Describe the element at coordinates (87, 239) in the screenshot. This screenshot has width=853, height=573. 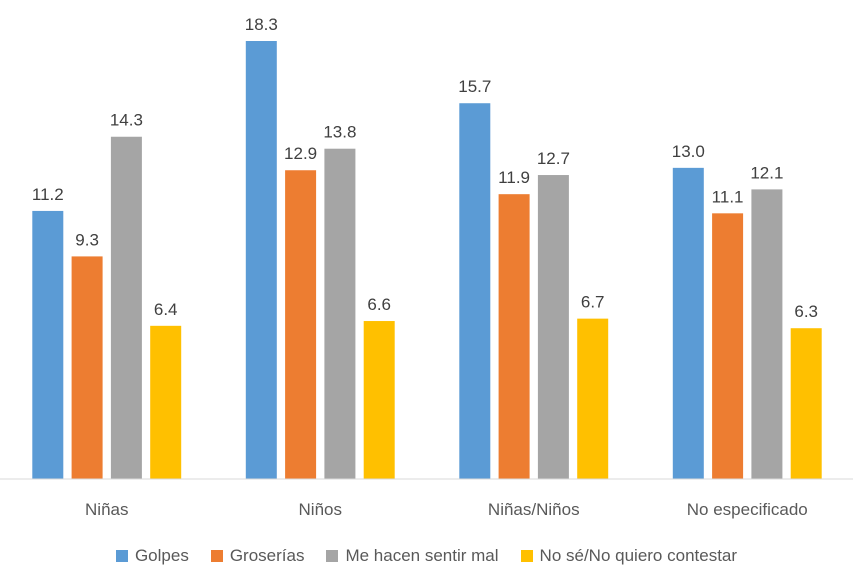
I see `data-label-0-1: 9.3` at that location.